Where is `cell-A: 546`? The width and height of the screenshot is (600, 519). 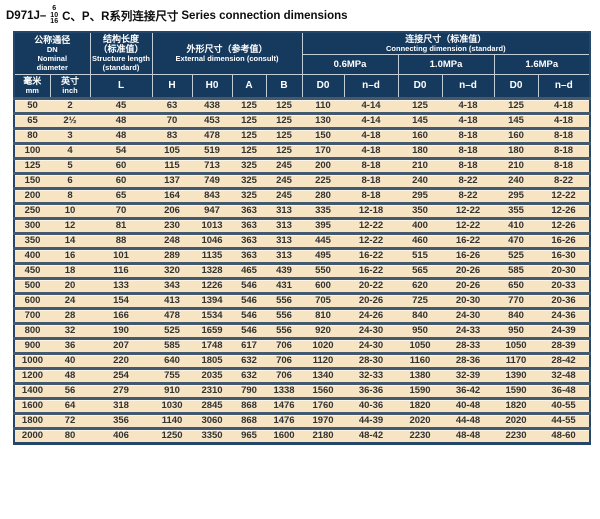 cell-A: 546 is located at coordinates (249, 284).